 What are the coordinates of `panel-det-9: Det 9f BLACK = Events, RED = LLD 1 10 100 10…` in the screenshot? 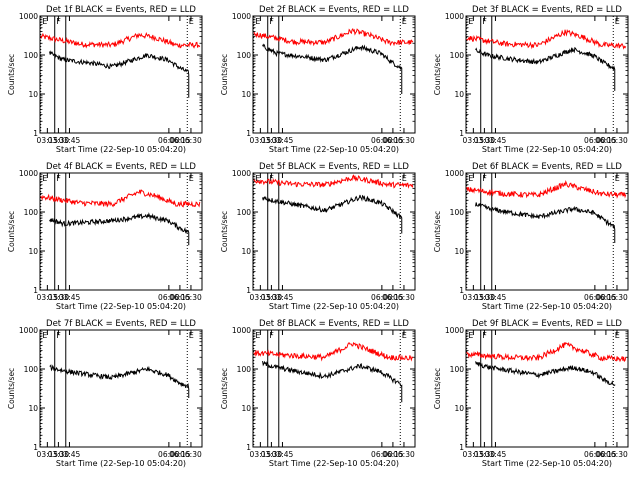 It's located at (531, 393).